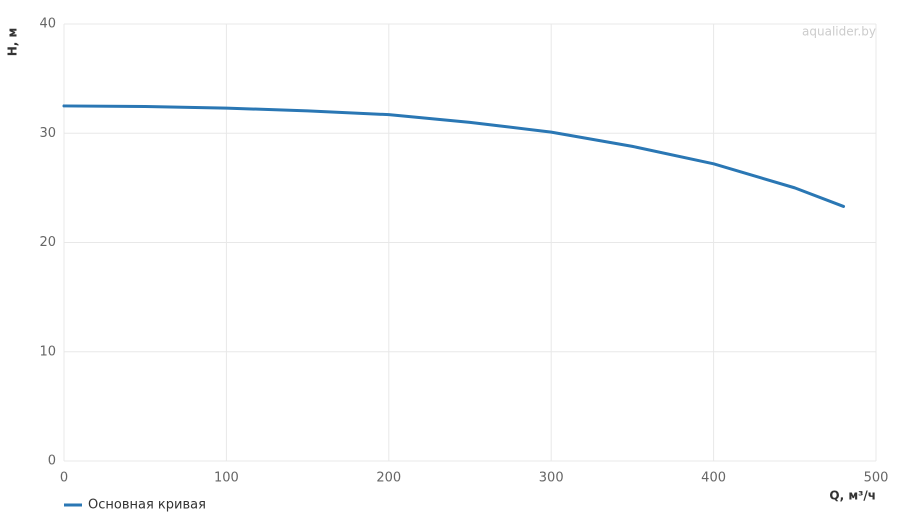 This screenshot has width=900, height=520. Describe the element at coordinates (876, 478) in the screenshot. I see `x-tick-label: 500` at that location.